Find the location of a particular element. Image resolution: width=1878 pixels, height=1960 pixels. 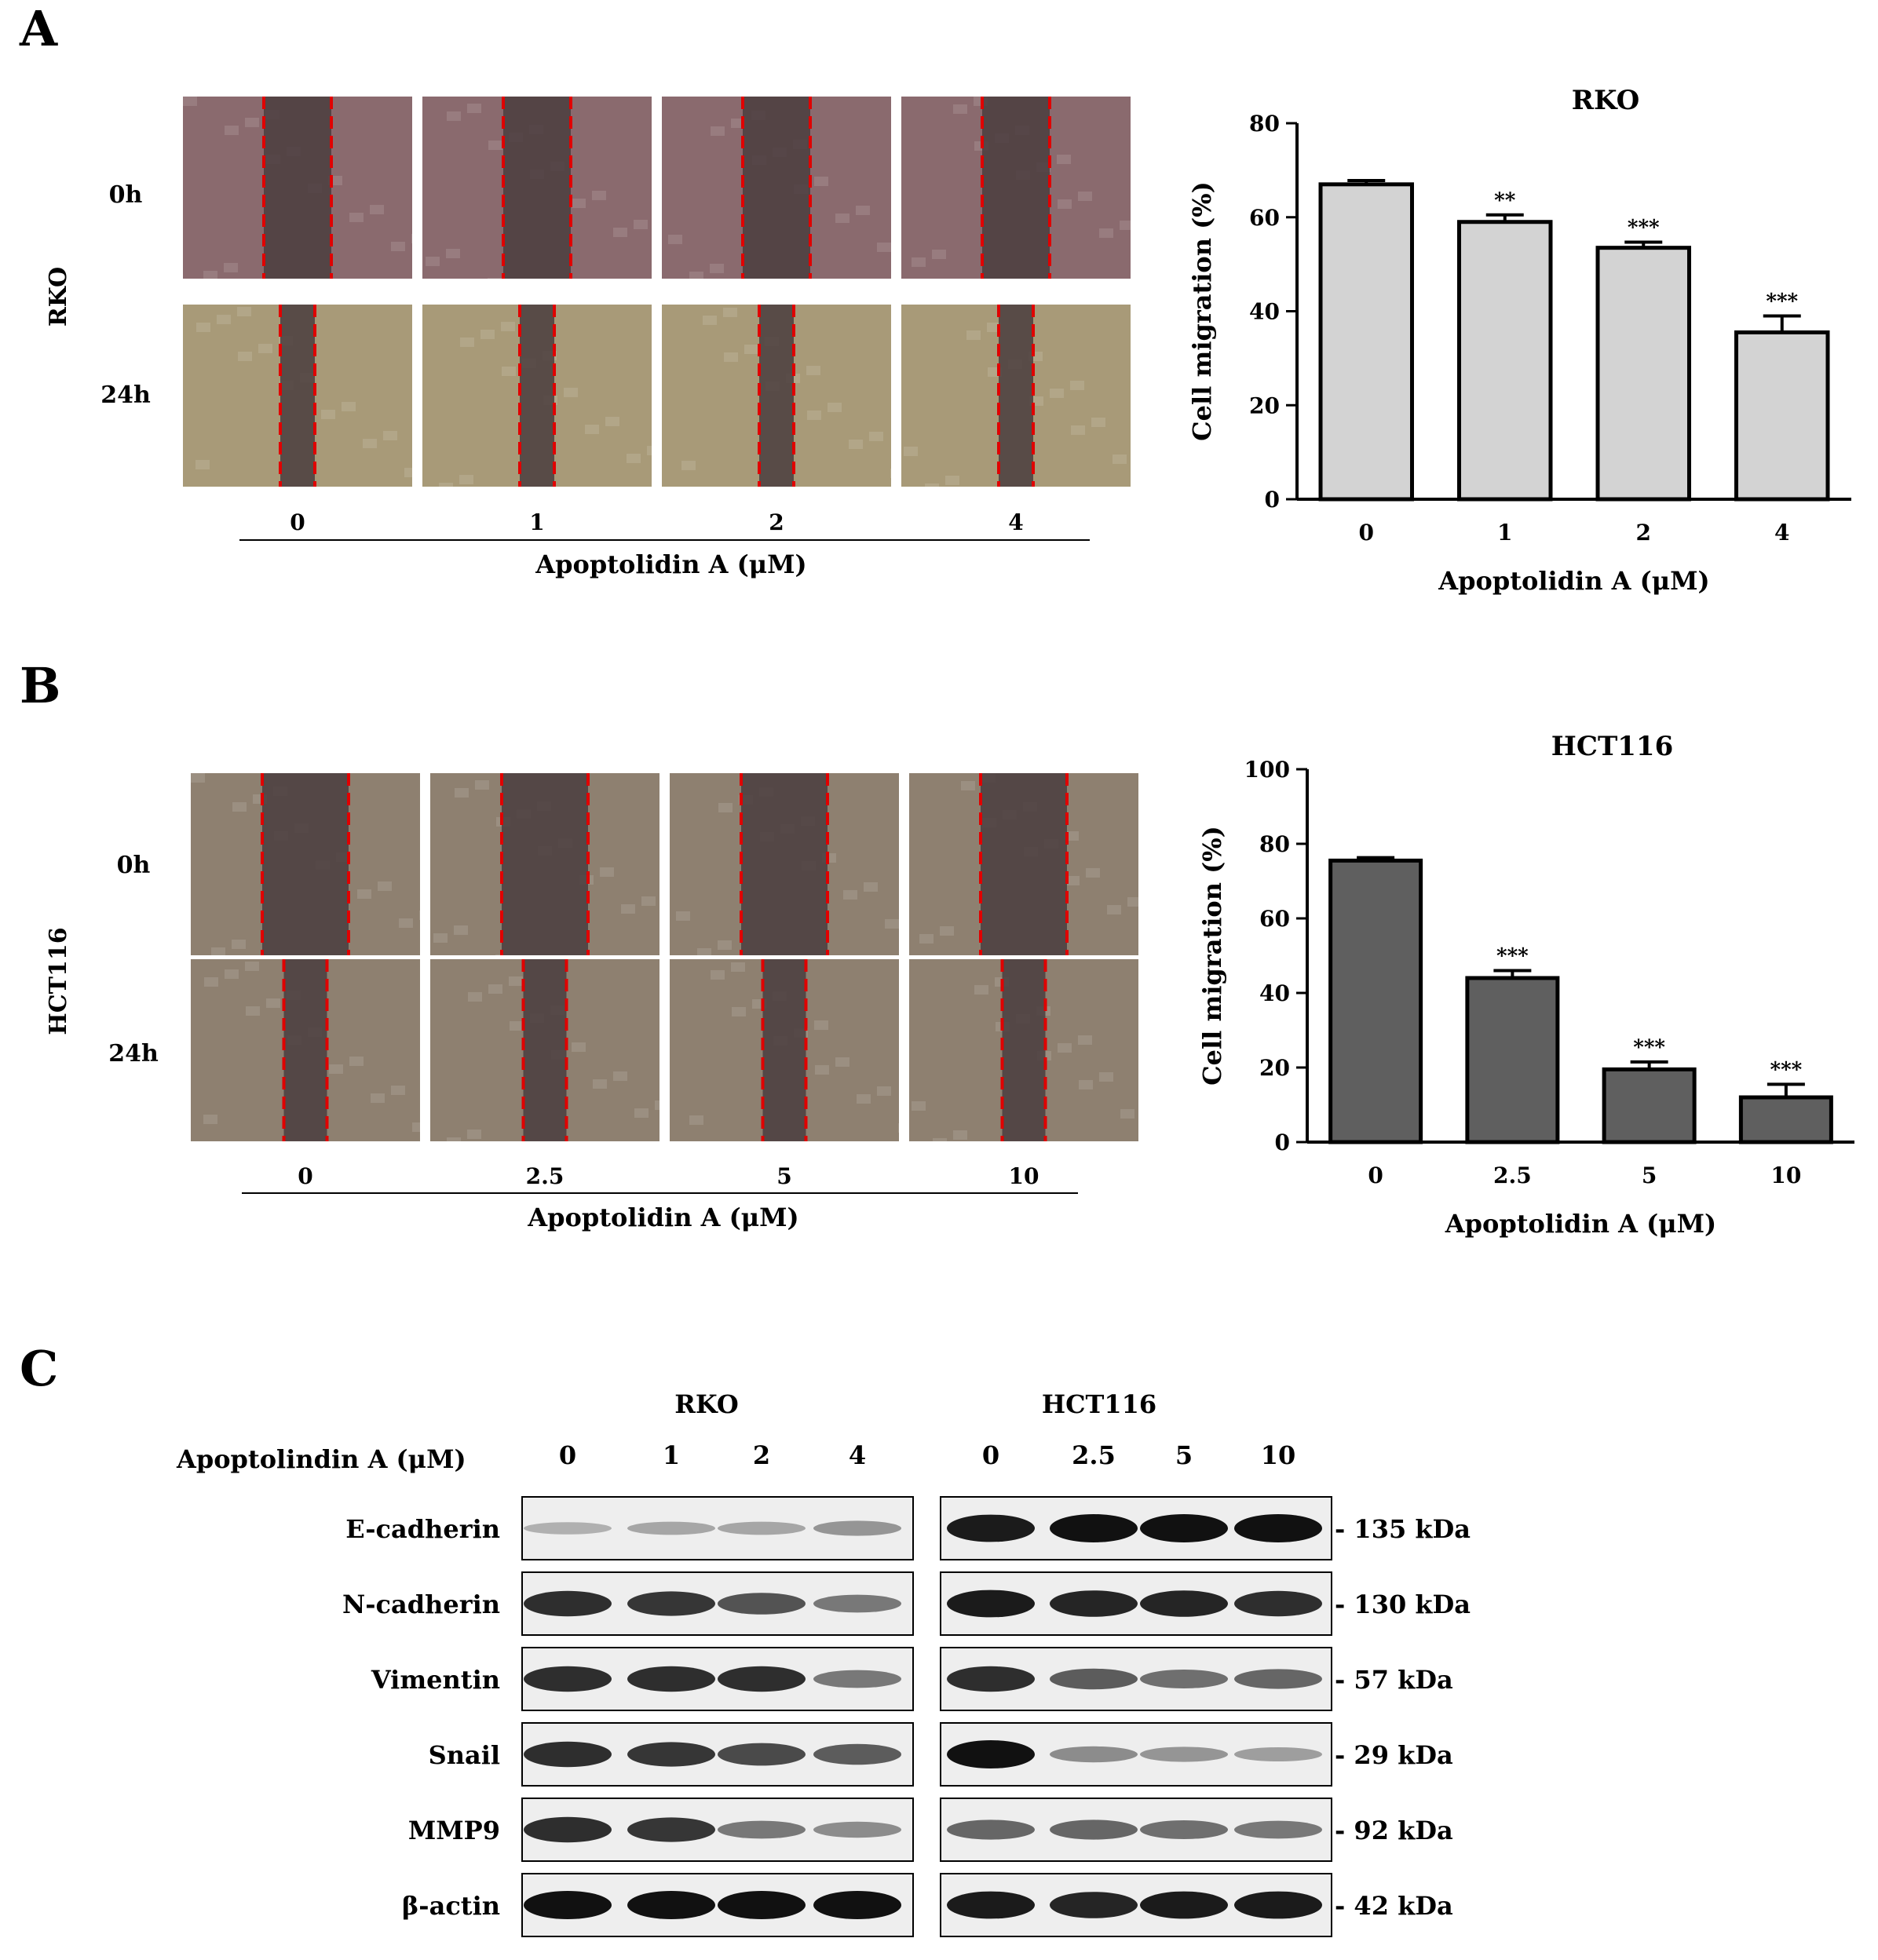

blot-size-0: - 135 kDa is located at coordinates (1403, 1529).